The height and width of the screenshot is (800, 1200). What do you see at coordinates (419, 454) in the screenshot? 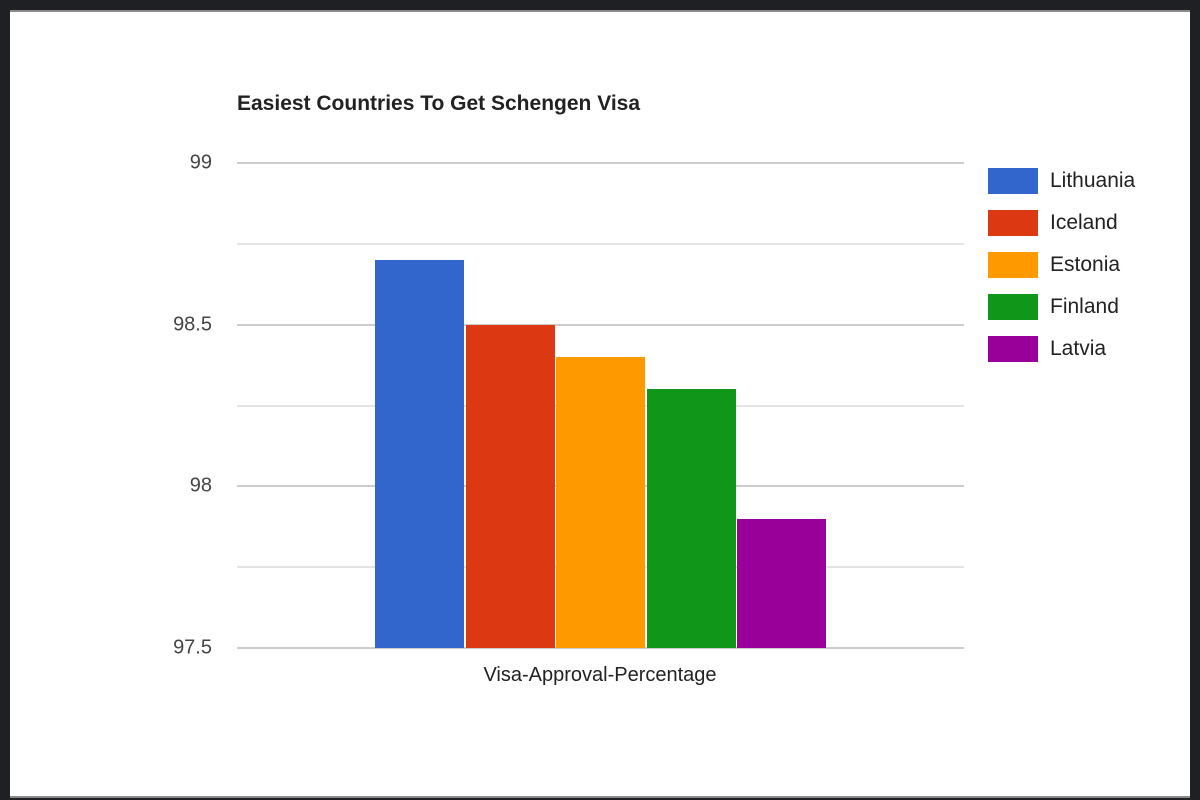
I see `bar-lithuania` at bounding box center [419, 454].